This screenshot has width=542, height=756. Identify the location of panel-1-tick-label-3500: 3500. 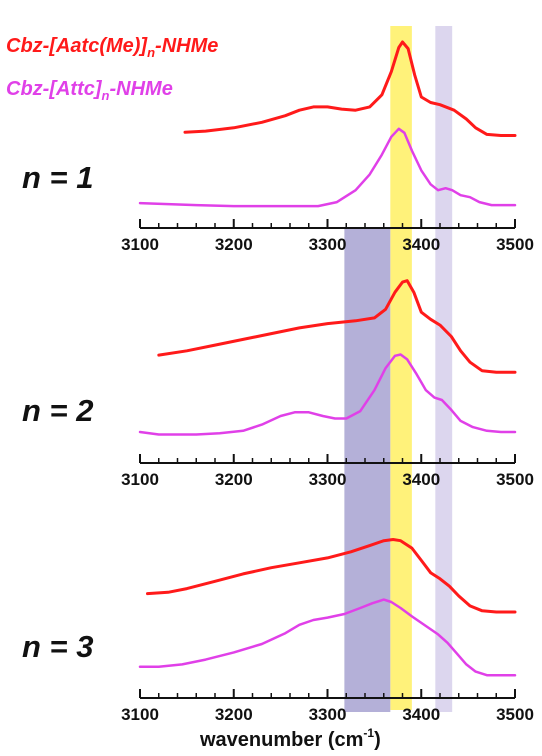
(515, 244).